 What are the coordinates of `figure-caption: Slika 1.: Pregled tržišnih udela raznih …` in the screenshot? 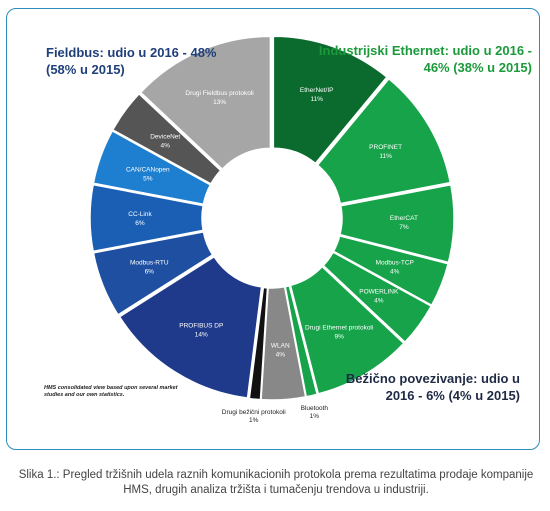 It's located at (276, 482).